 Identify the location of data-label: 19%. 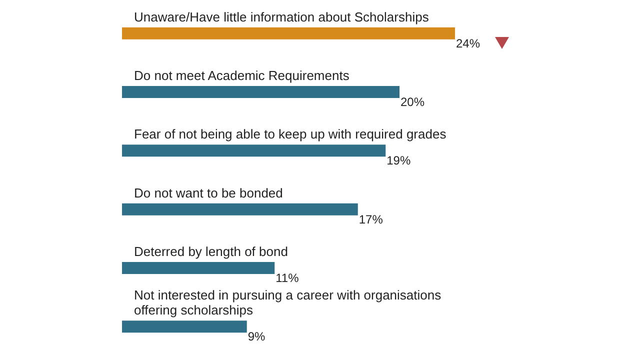
(398, 161).